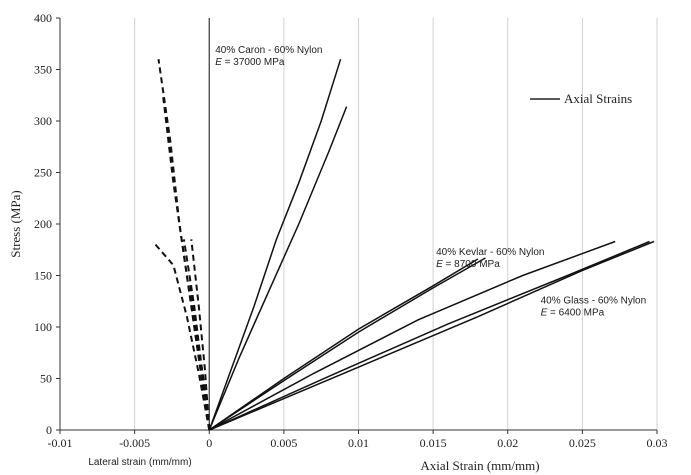 Image resolution: width=691 pixels, height=475 pixels. What do you see at coordinates (358, 443) in the screenshot?
I see `x-tick-label: 0.01` at bounding box center [358, 443].